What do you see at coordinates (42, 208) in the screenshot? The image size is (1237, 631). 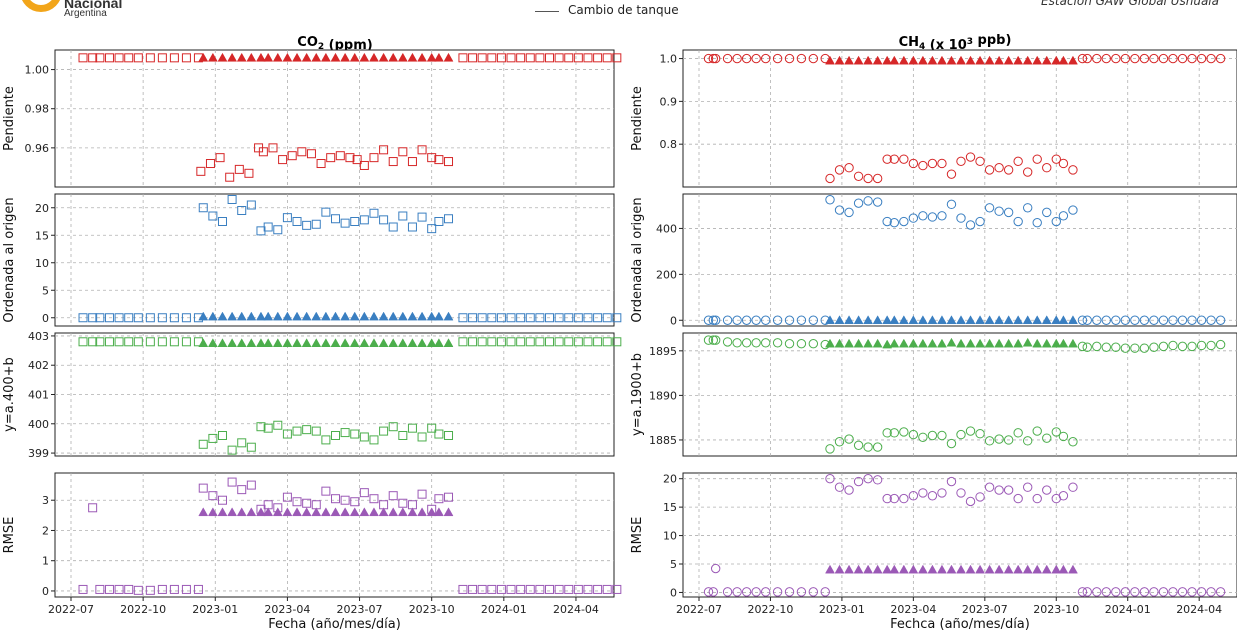 I see `y-tick-label: 20` at bounding box center [42, 208].